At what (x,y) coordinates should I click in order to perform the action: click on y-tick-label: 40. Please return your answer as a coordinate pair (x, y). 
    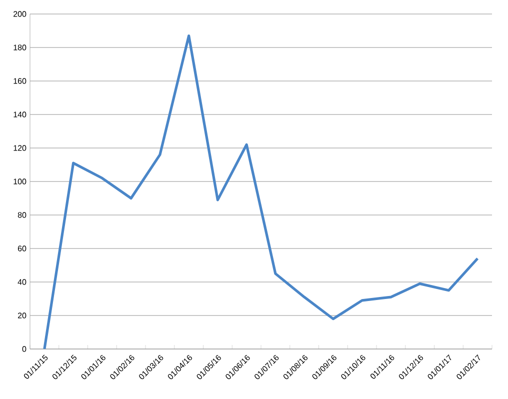
    Looking at the image, I should click on (22, 282).